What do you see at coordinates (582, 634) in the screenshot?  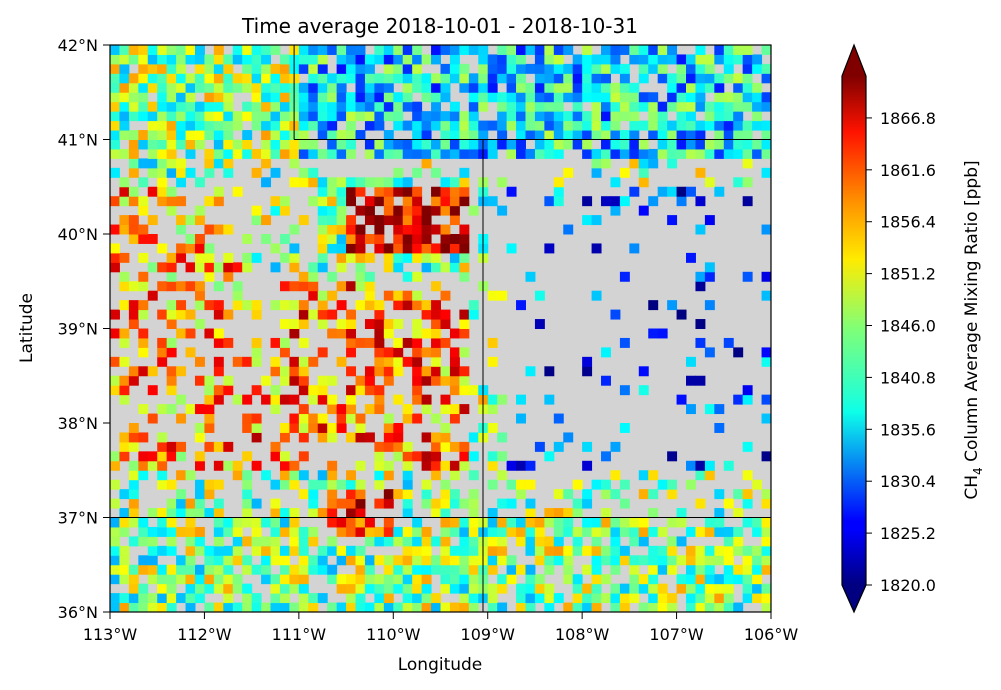 I see `x-tick-label: 108°W` at bounding box center [582, 634].